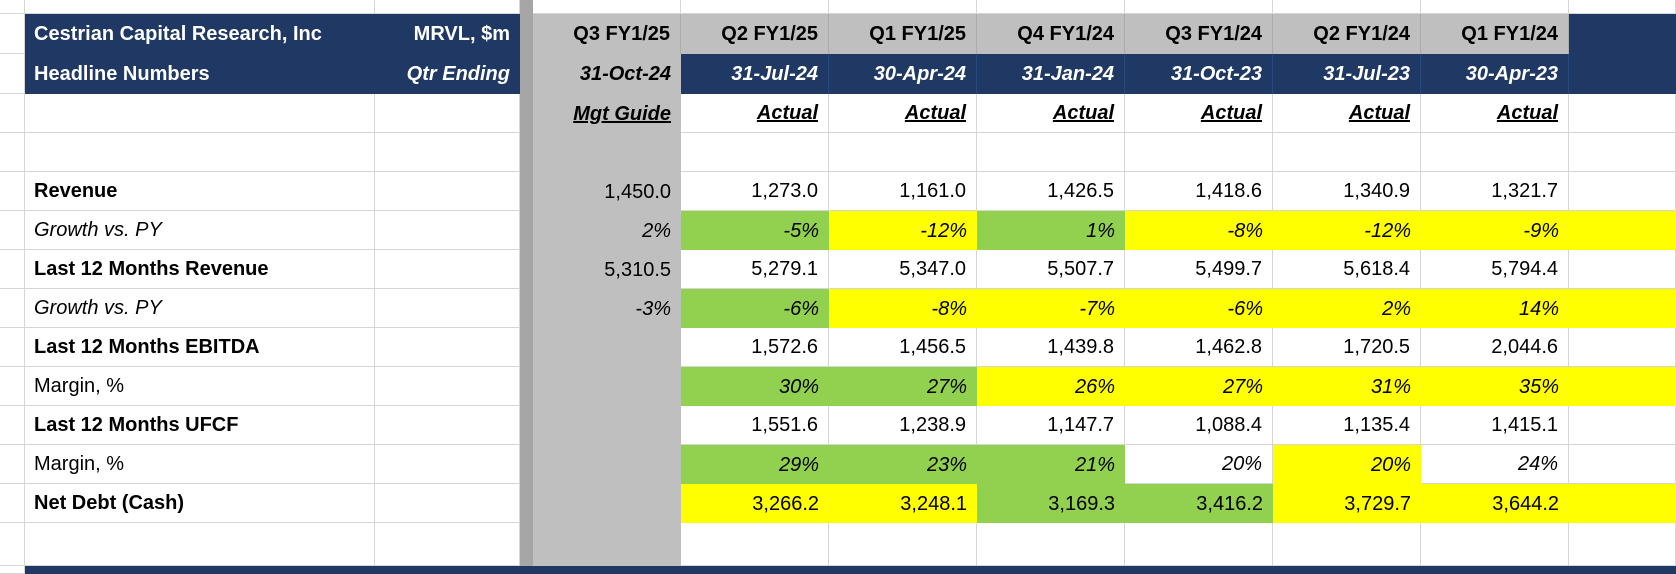  What do you see at coordinates (1347, 191) in the screenshot?
I see `value-cell-0-5: 1,340.9` at bounding box center [1347, 191].